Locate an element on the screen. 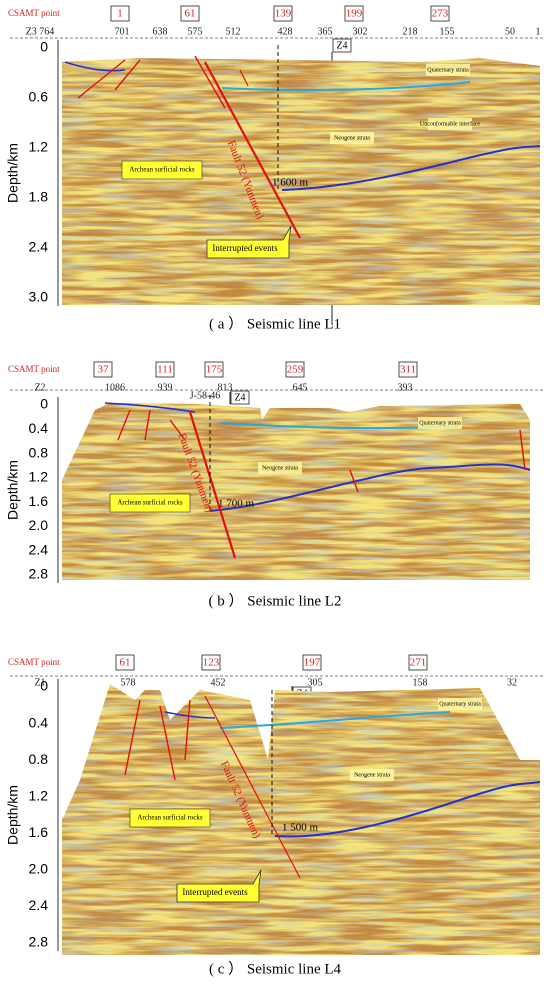 The width and height of the screenshot is (550, 995). trace-number: 1086 is located at coordinates (115, 387).